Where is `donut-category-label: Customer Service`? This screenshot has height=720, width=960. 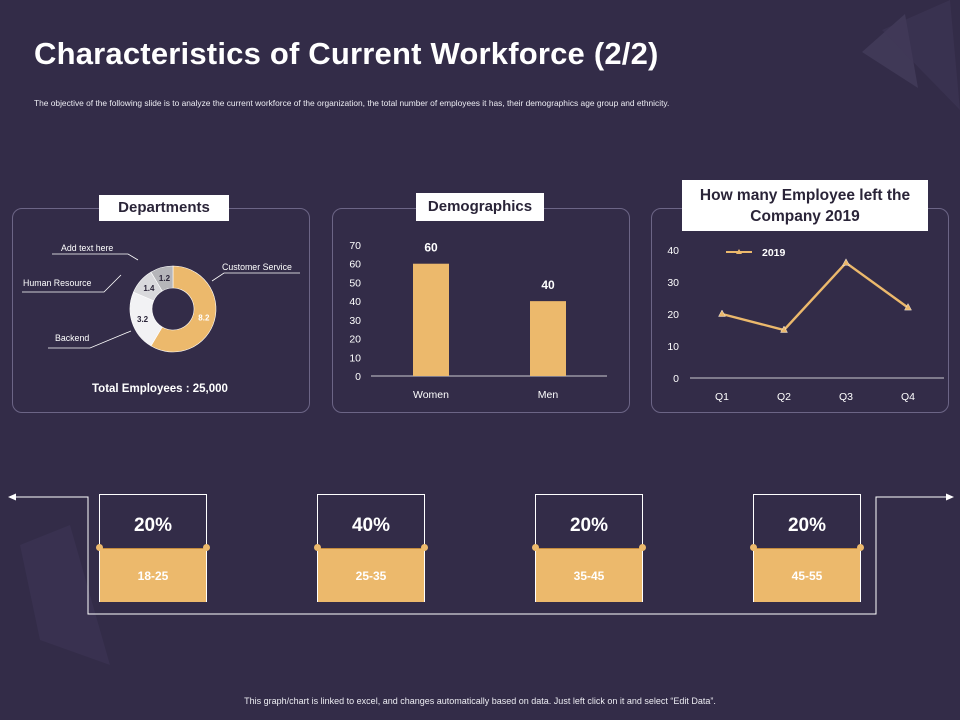
donut-category-label: Customer Service is located at coordinates (257, 267).